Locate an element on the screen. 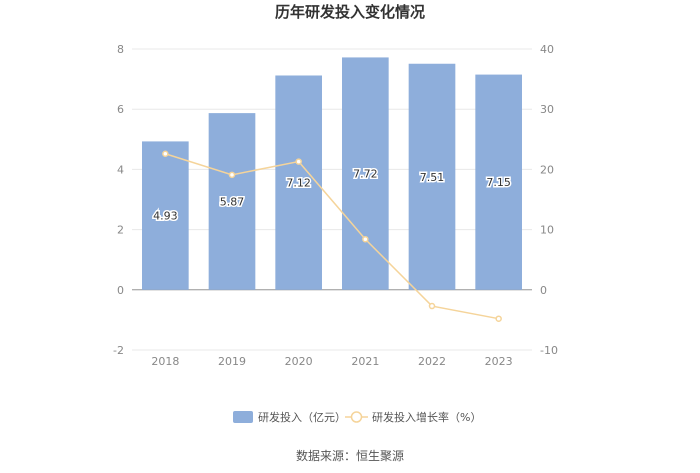 The width and height of the screenshot is (700, 473). bar-data-label: 7.72 is located at coordinates (365, 174).